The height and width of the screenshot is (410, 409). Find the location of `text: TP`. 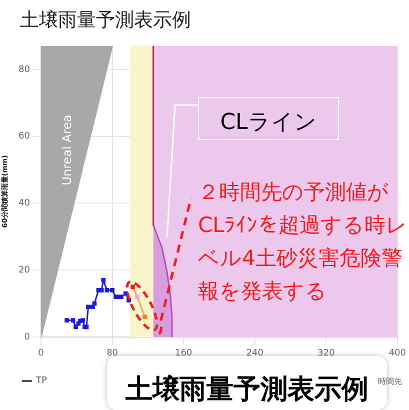

text: TP is located at coordinates (41, 381).